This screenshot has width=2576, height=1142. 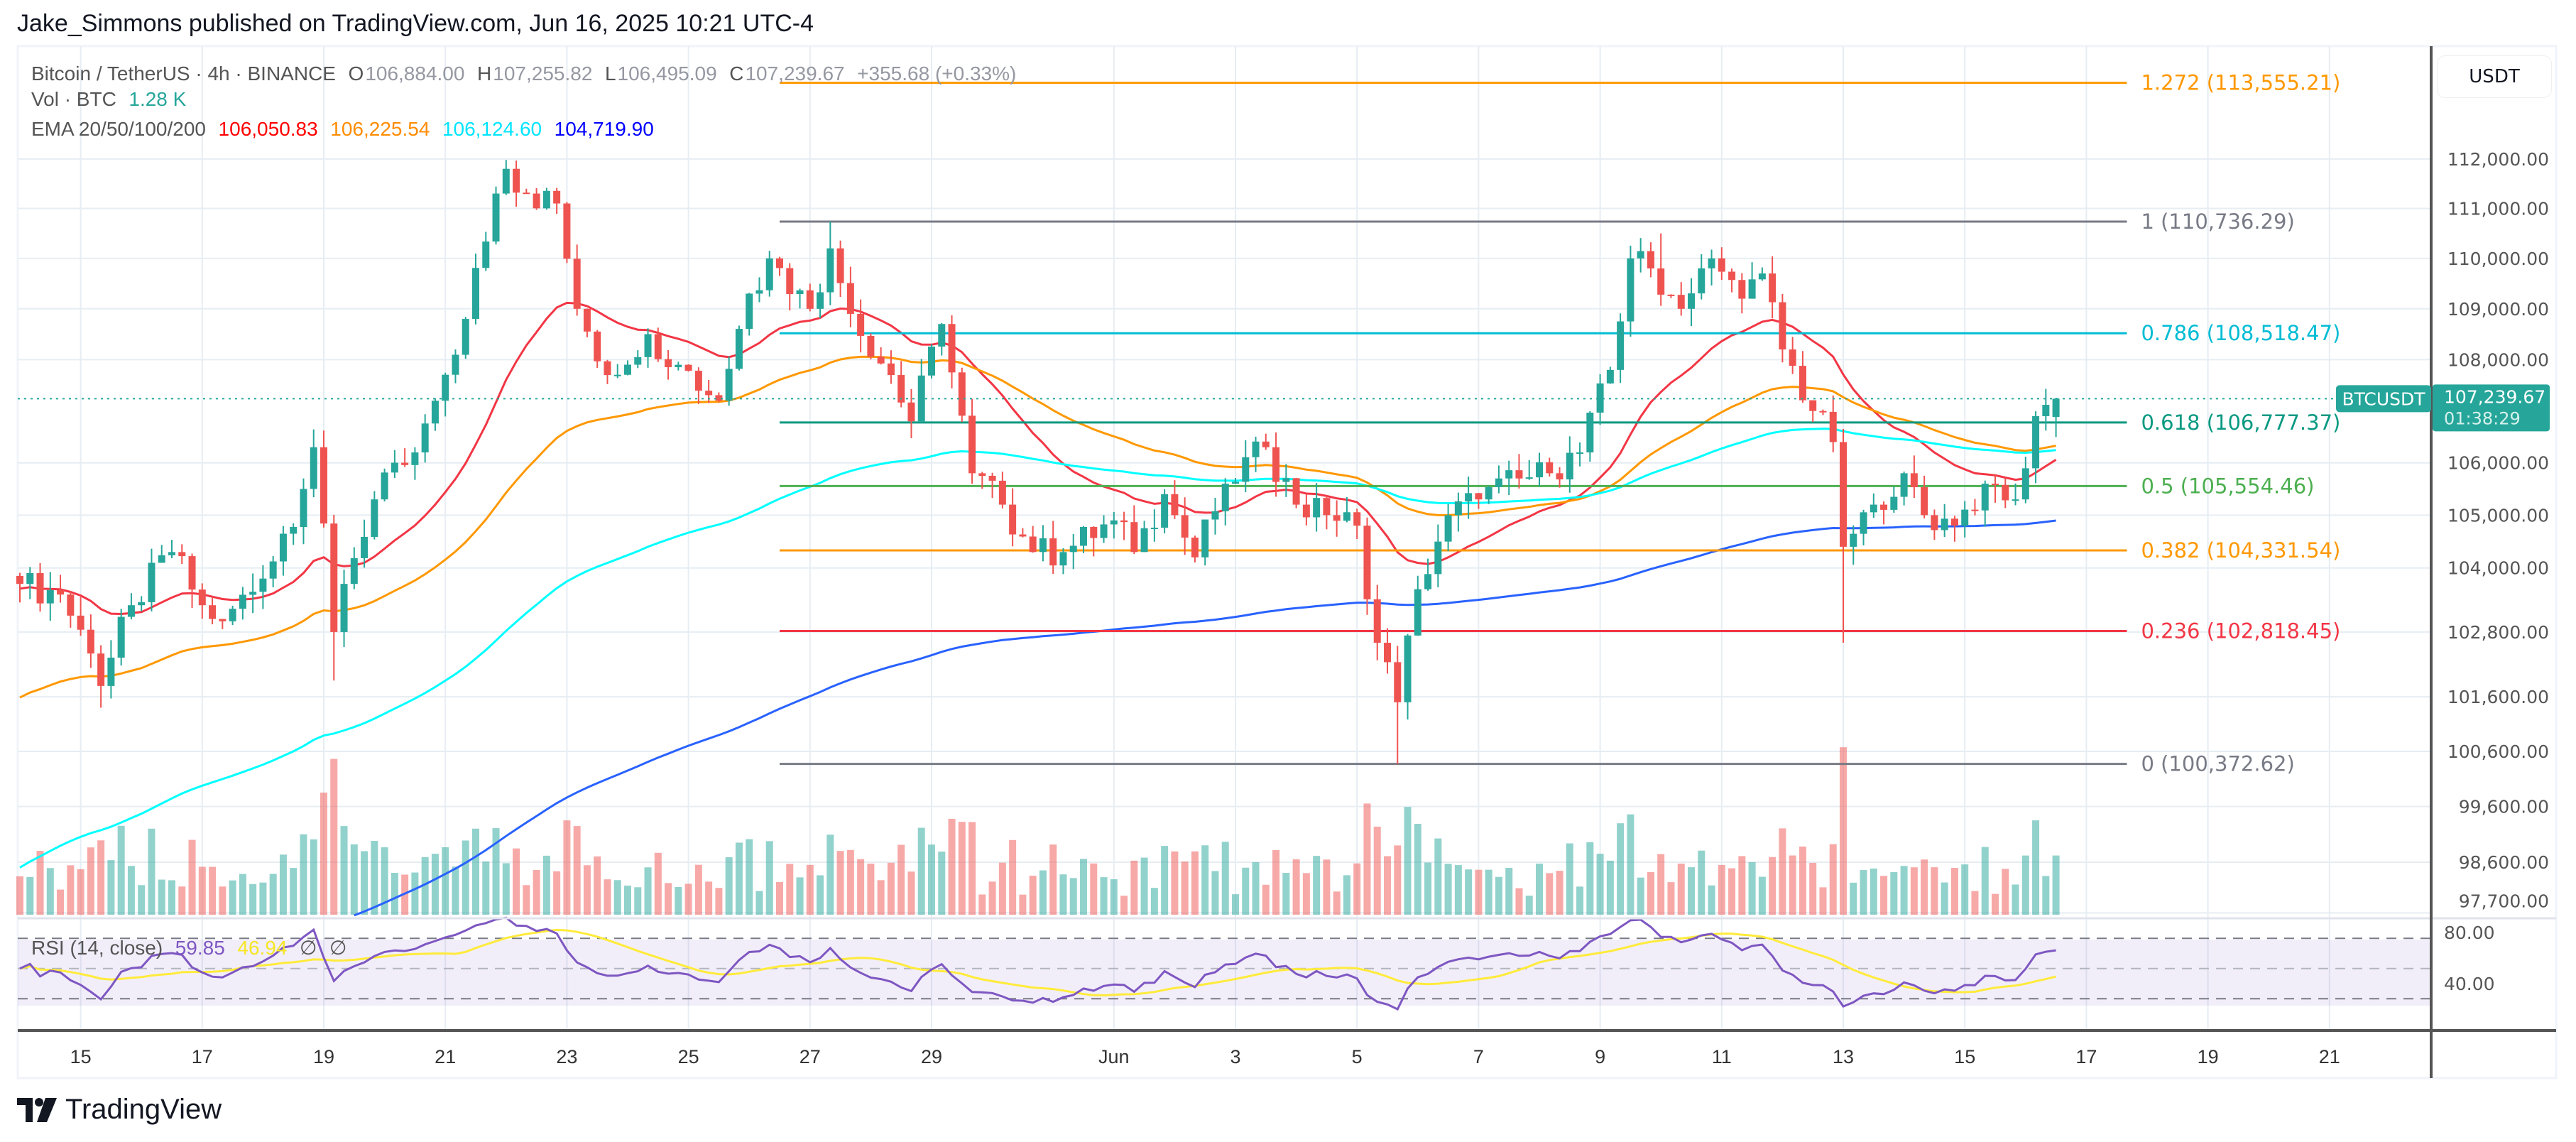 What do you see at coordinates (73, 99) in the screenshot?
I see `volume-label: Vol · BTC` at bounding box center [73, 99].